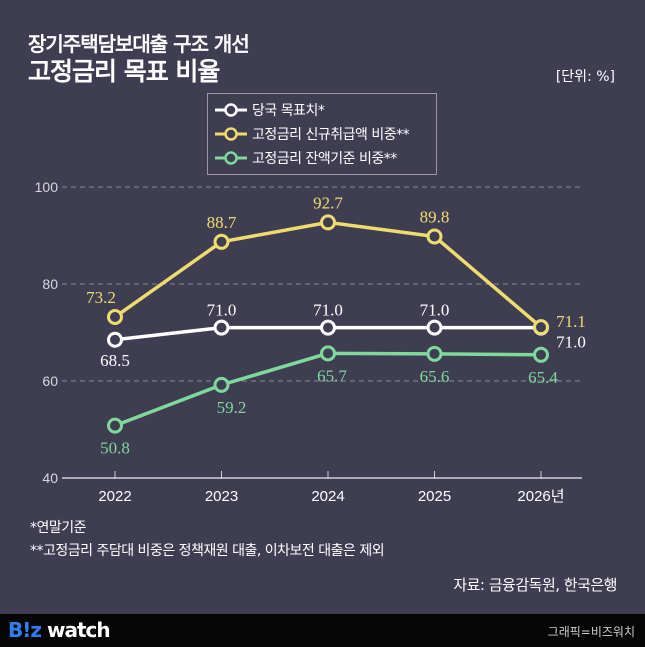 Image resolution: width=645 pixels, height=647 pixels. I want to click on x-tick-label: 2023, so click(221, 496).